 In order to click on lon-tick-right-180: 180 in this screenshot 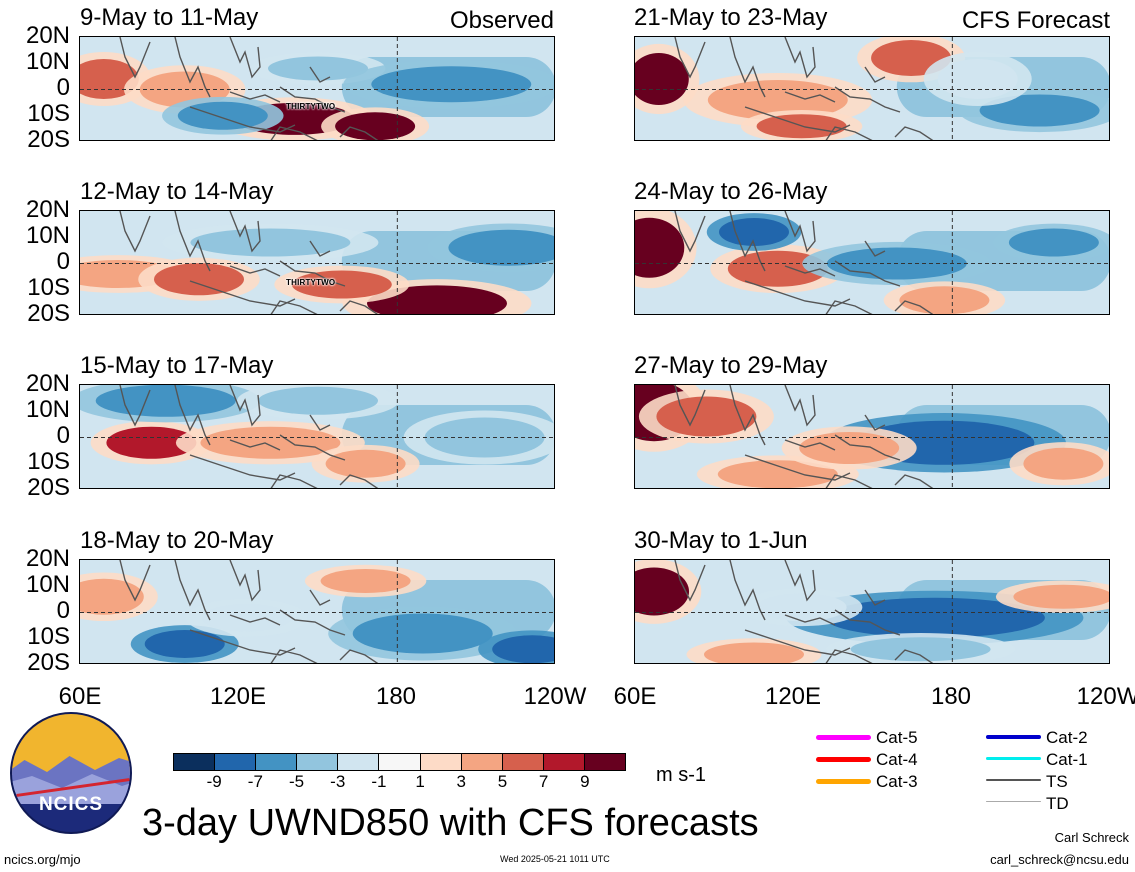, I will do `click(951, 696)`.